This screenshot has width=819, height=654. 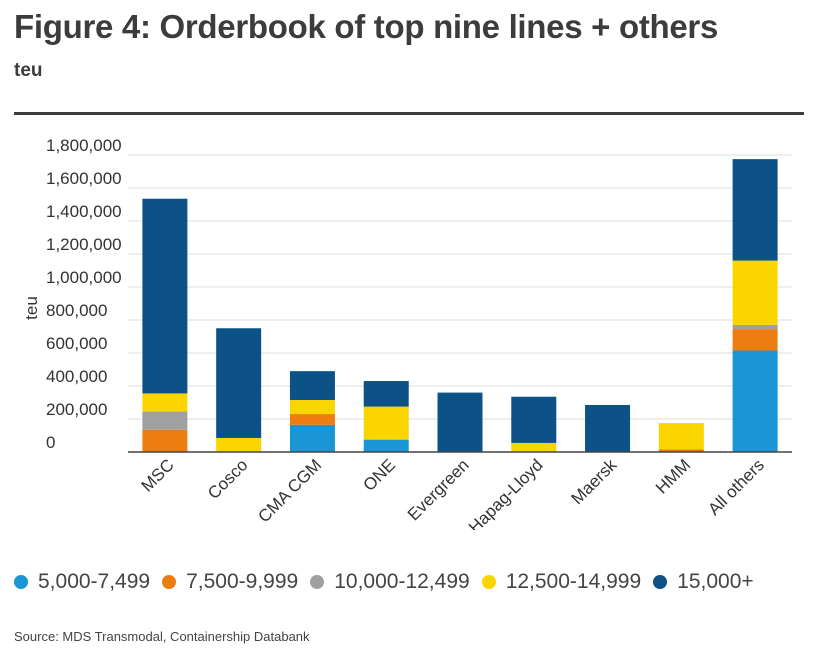 I want to click on y-tick-label: 1,200,000, so click(x=84, y=244).